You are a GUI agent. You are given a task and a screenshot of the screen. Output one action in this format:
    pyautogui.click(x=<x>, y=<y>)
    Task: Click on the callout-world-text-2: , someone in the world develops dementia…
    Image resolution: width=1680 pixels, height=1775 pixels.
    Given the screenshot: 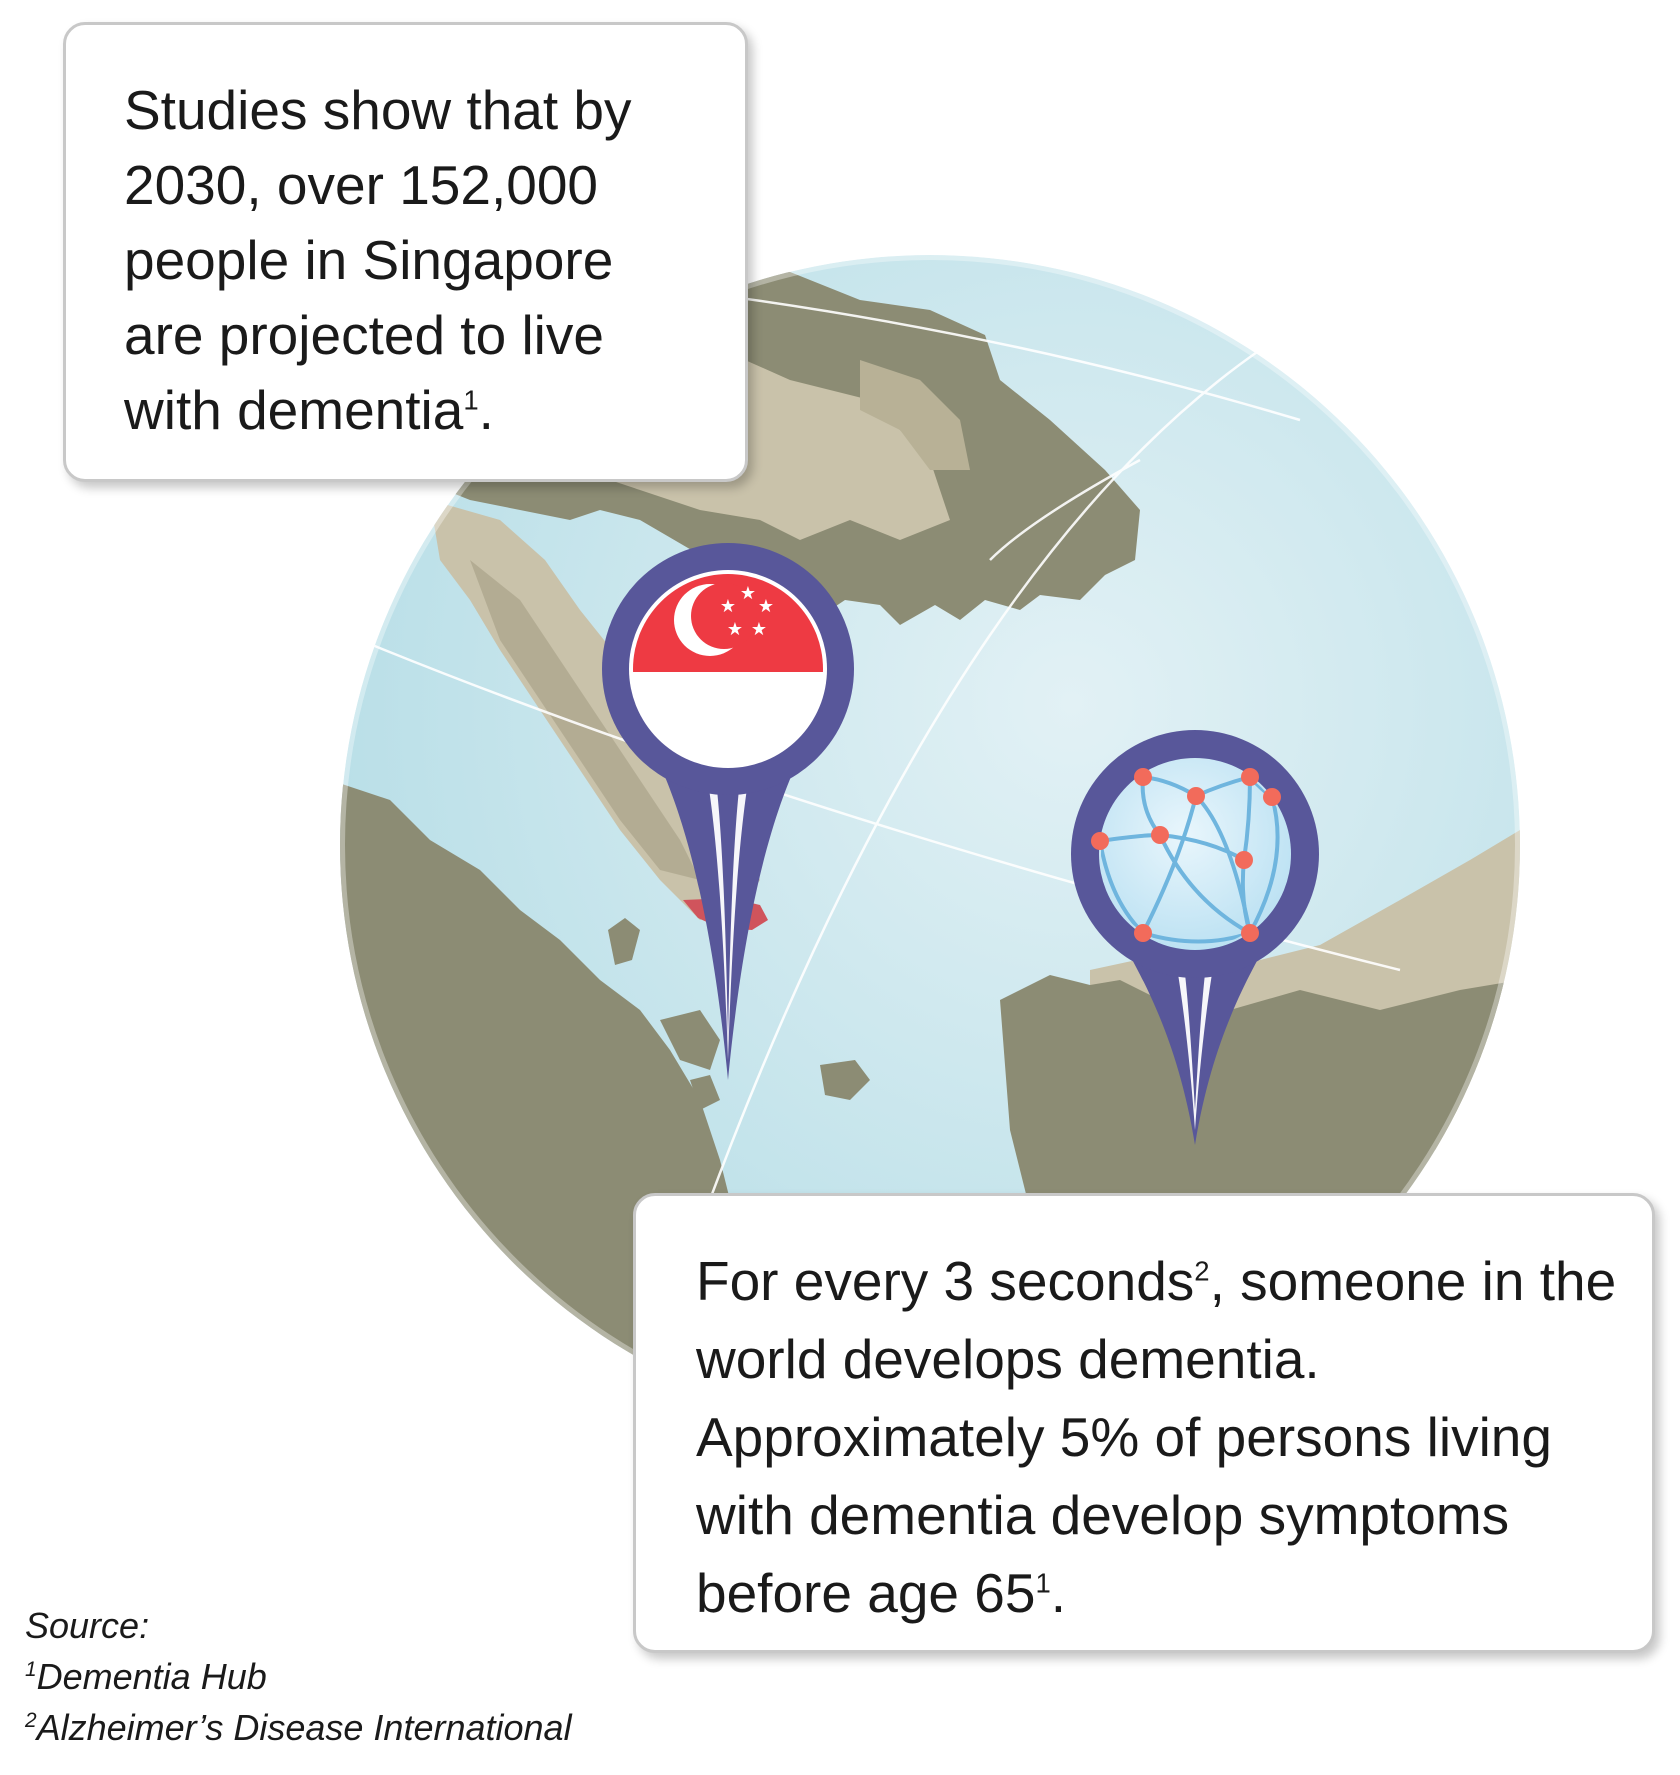 What is the action you would take?
    pyautogui.click(x=1156, y=1437)
    